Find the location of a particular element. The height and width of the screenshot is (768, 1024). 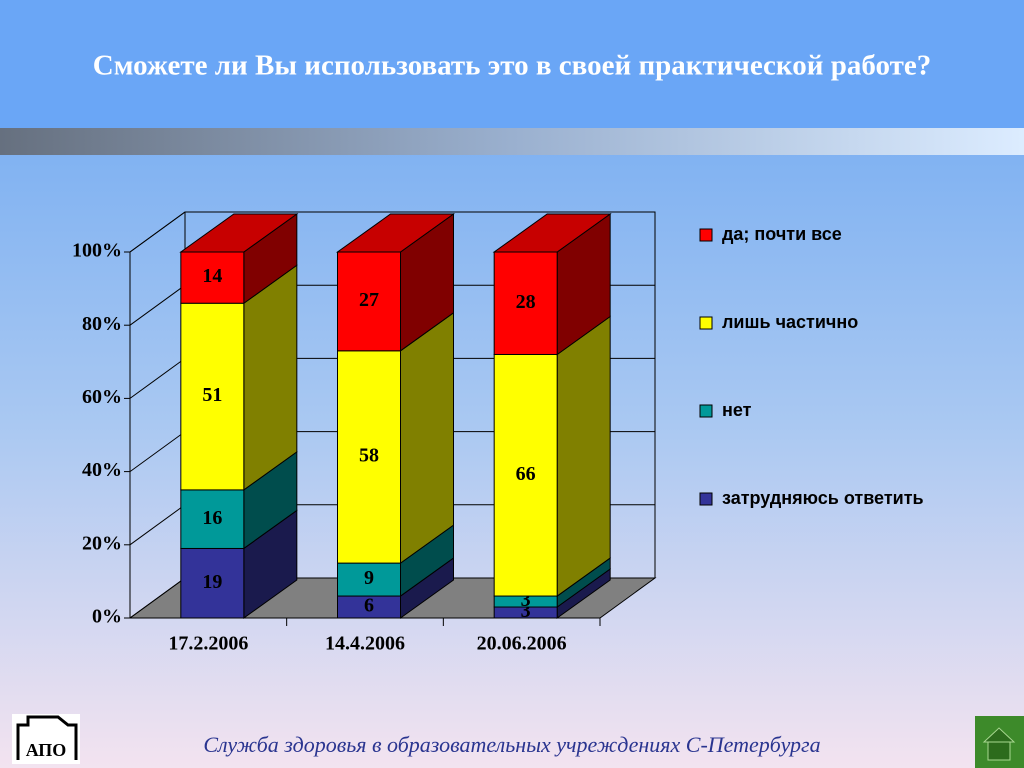

header-stripe is located at coordinates (512, 141).